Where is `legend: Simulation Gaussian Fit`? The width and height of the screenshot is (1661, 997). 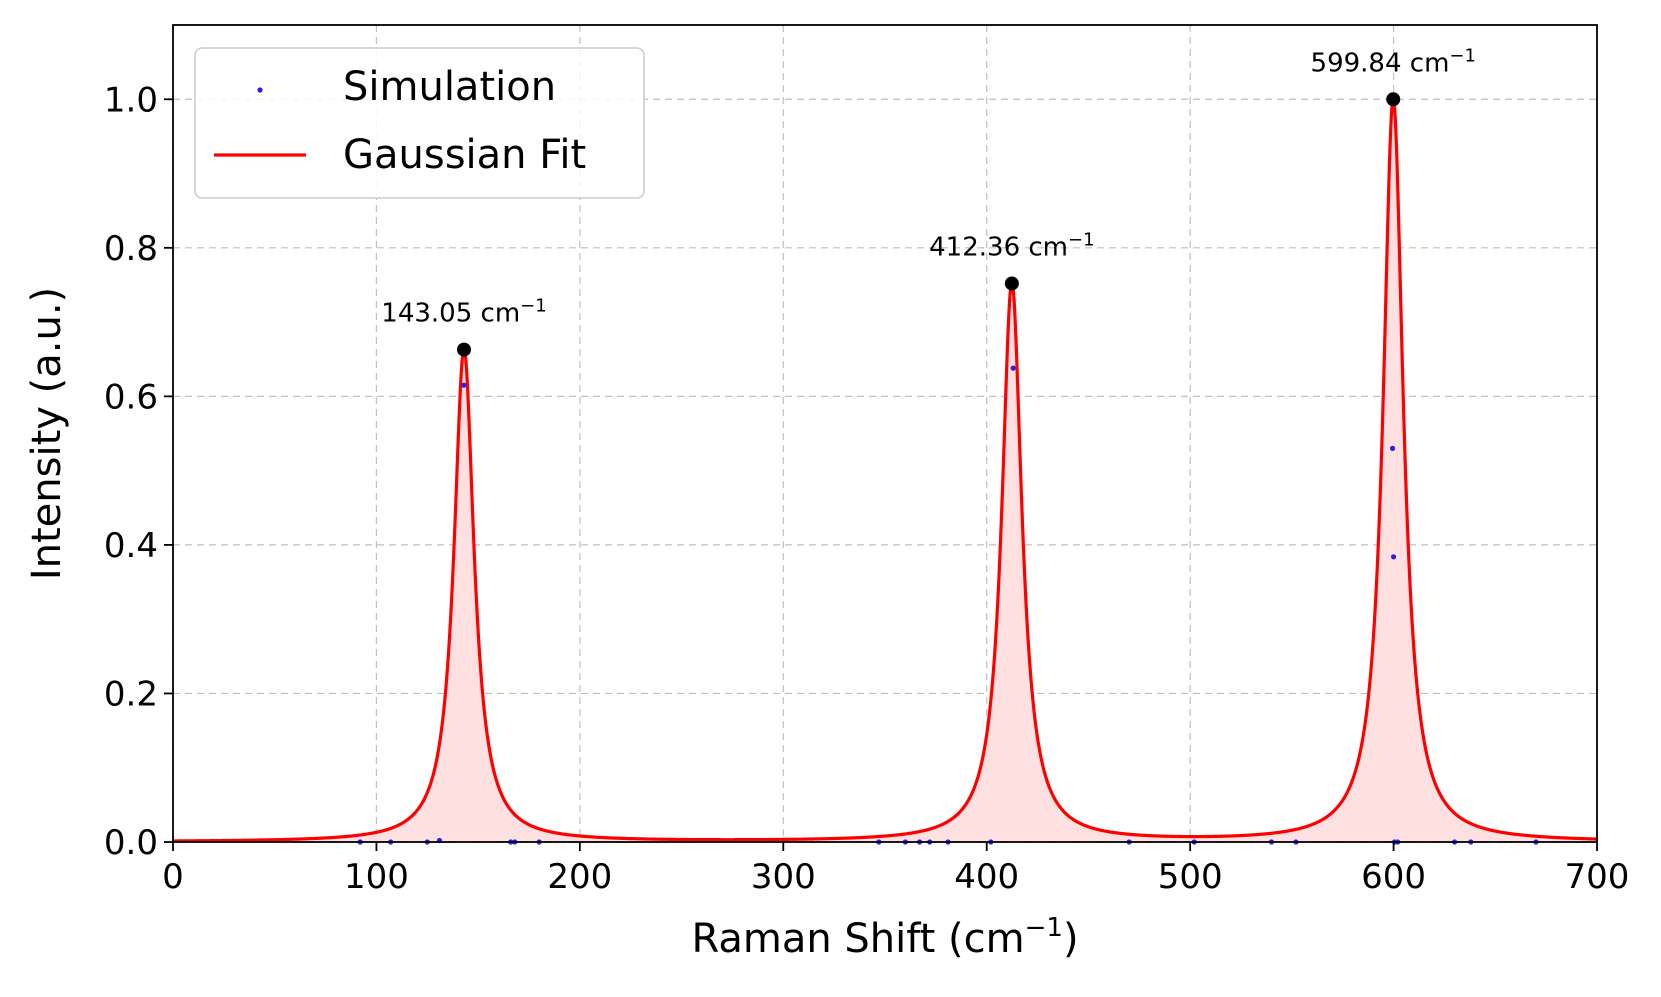
legend: Simulation Gaussian Fit is located at coordinates (419, 123).